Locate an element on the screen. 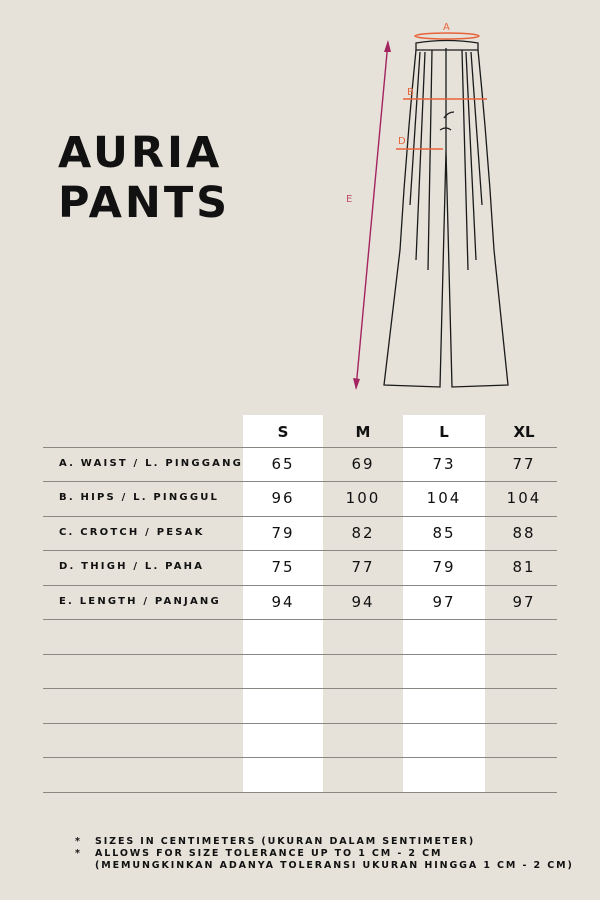 This screenshot has height=900, width=600. size-header-xl: XL is located at coordinates (524, 432).